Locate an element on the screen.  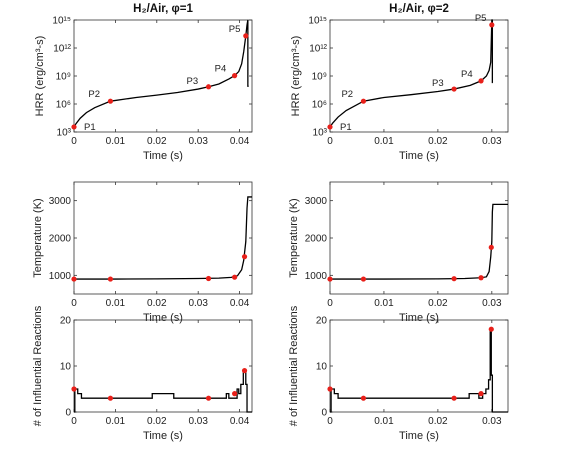
y-tick-label: 3000 is located at coordinates (316, 201).